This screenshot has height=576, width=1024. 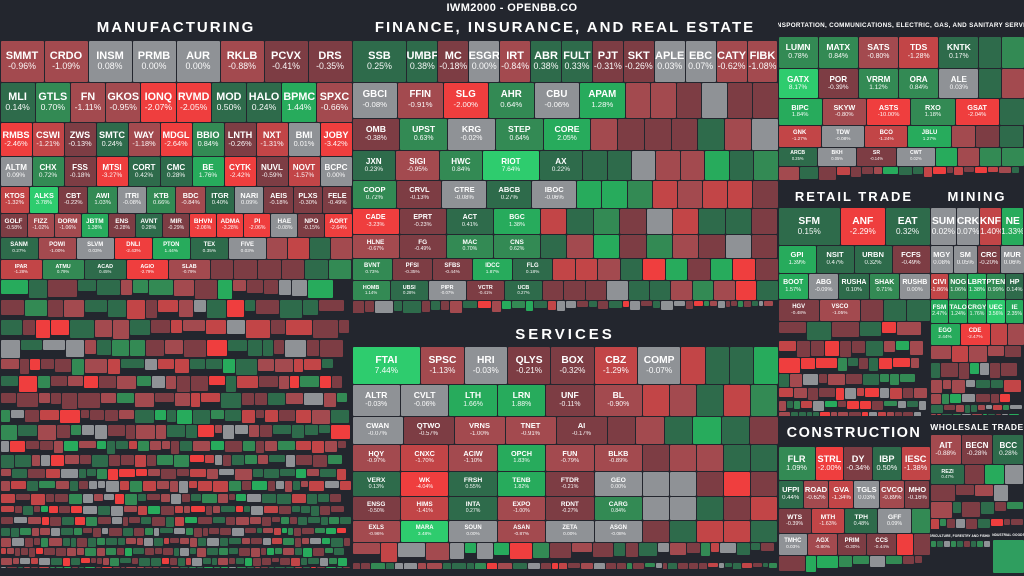 I want to click on stock-cell-gatx: GATX 8.17%, so click(x=798, y=83).